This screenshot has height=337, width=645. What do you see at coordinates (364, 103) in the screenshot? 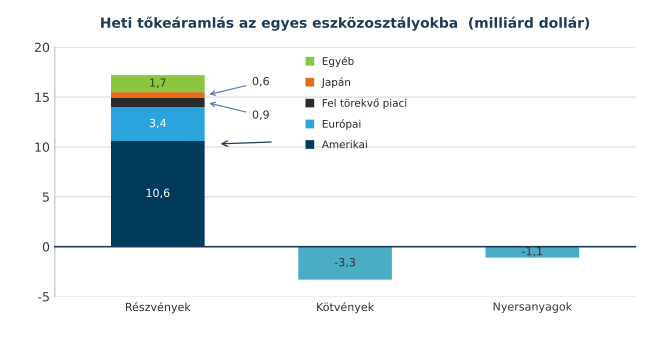
I see `legend-label: Fel törekvő piaci` at bounding box center [364, 103].